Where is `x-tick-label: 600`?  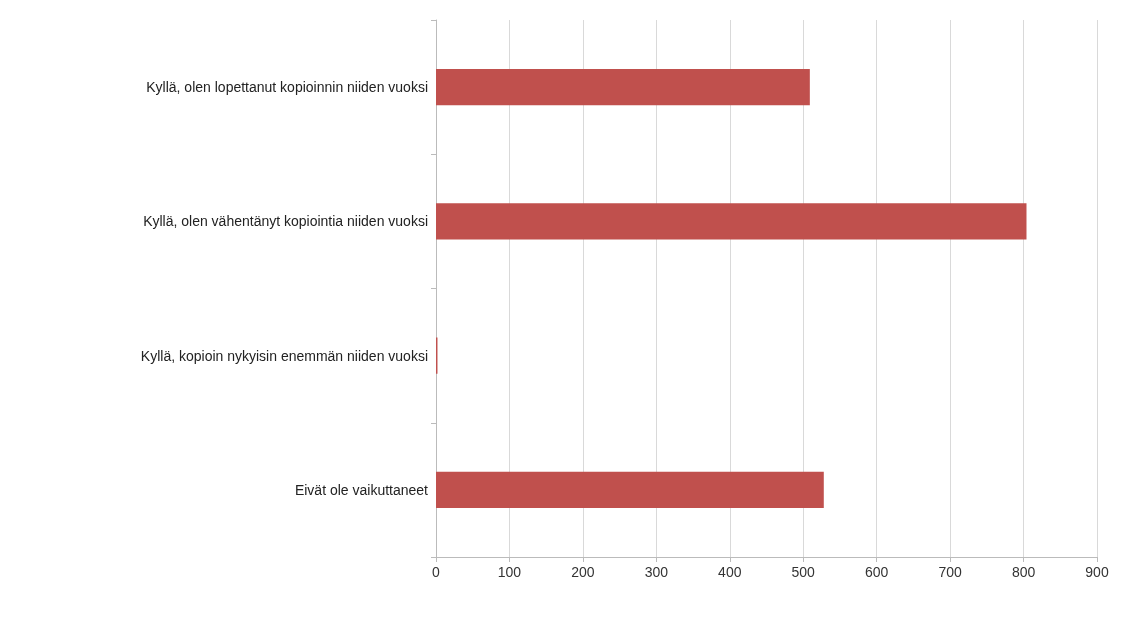 x-tick-label: 600 is located at coordinates (876, 572).